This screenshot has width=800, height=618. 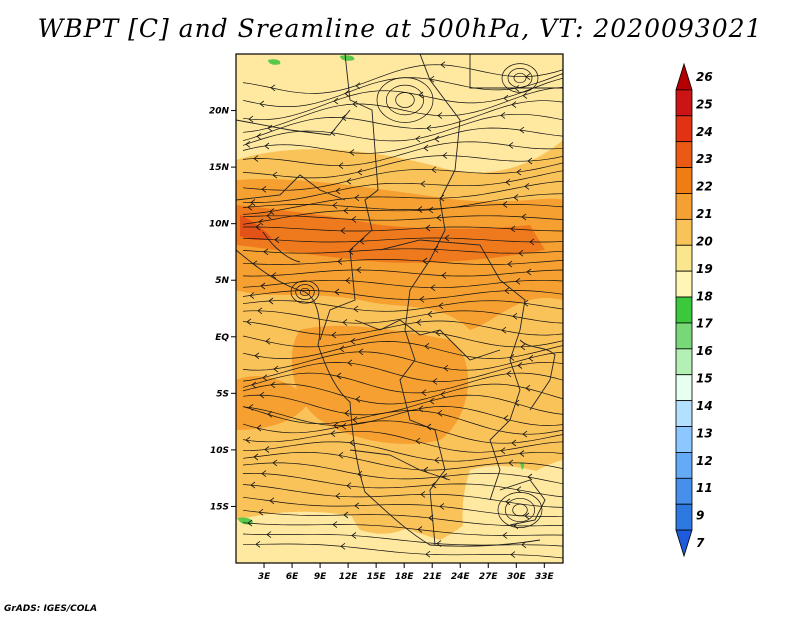 I want to click on lon-tick-label: 30E, so click(x=517, y=577).